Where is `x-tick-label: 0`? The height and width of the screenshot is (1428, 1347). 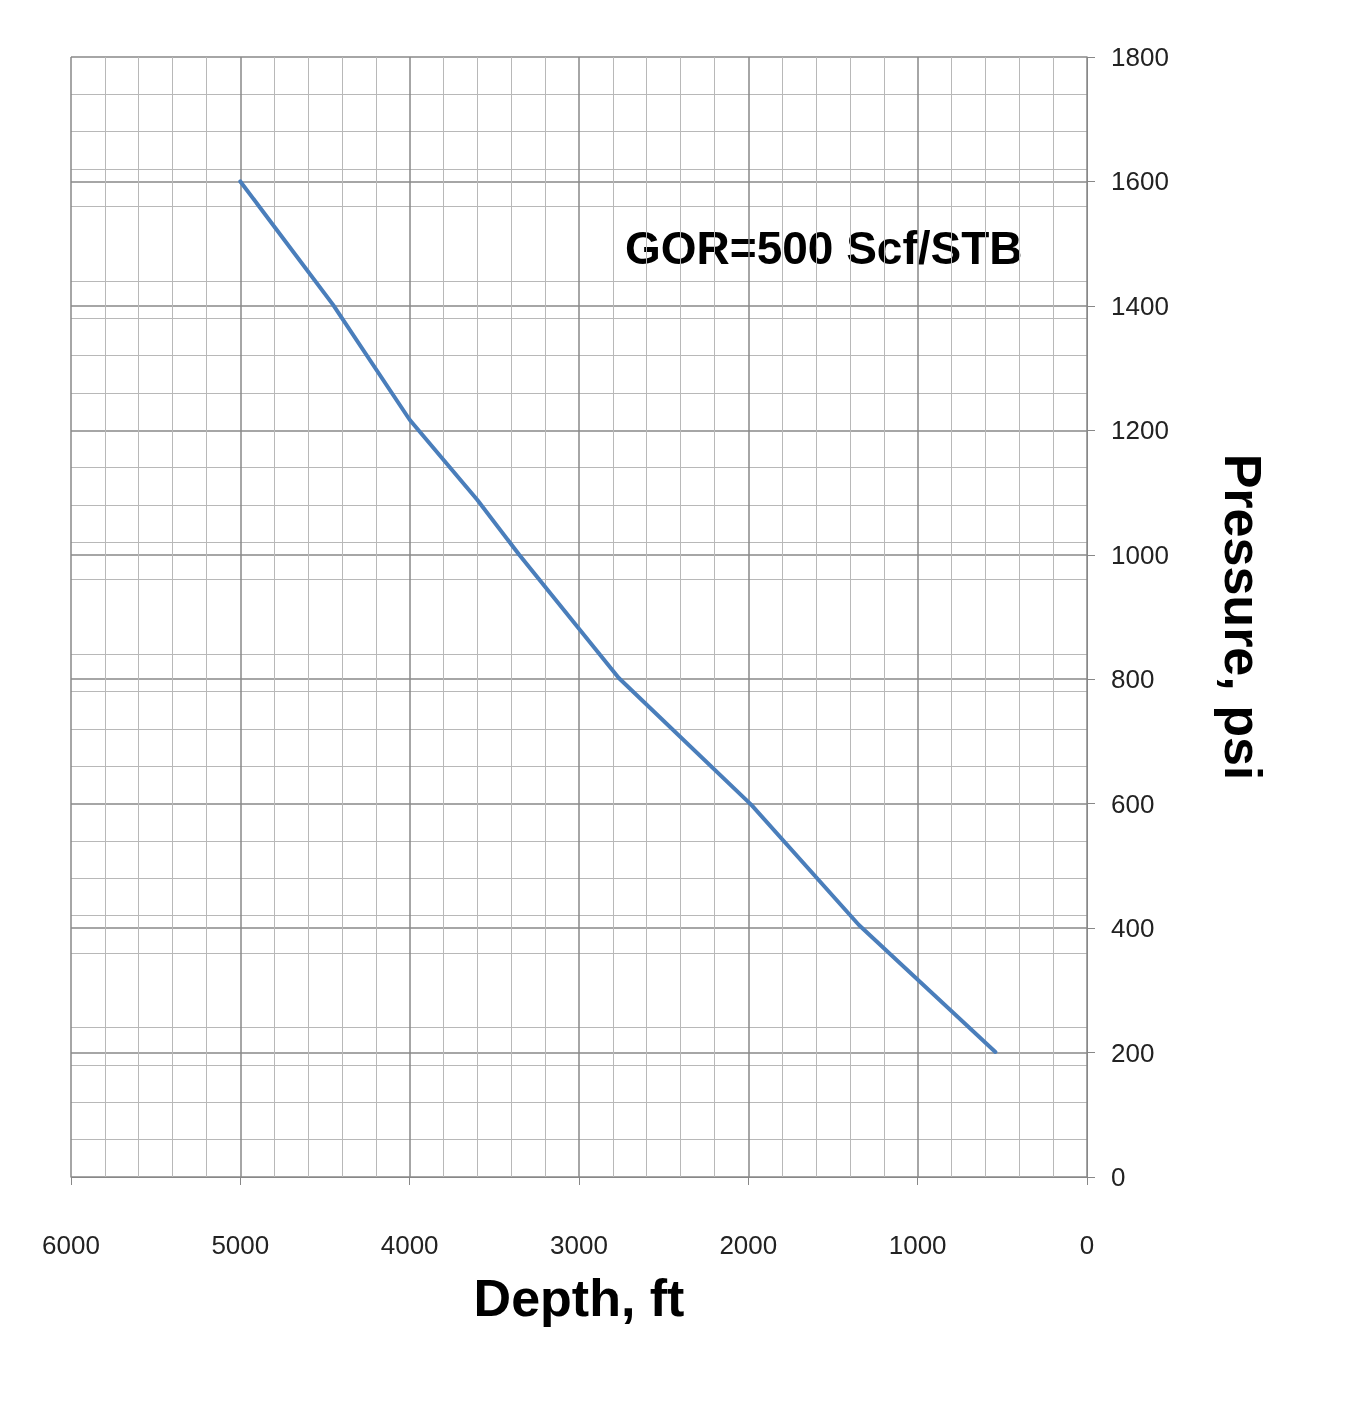
x-tick-label: 0 is located at coordinates (1087, 1245).